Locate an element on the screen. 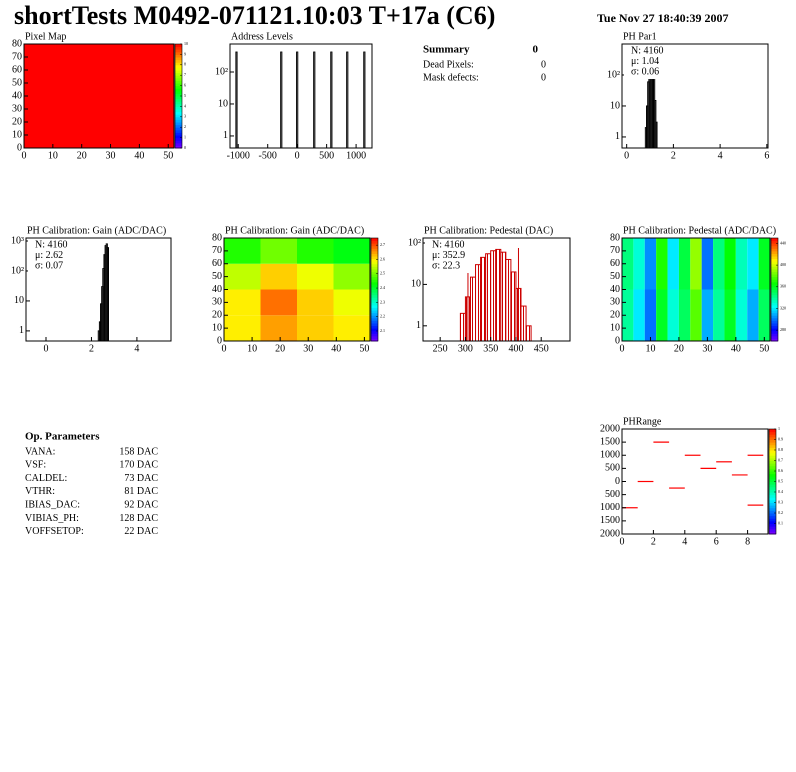  x-tick-label: 400 is located at coordinates (515, 348).